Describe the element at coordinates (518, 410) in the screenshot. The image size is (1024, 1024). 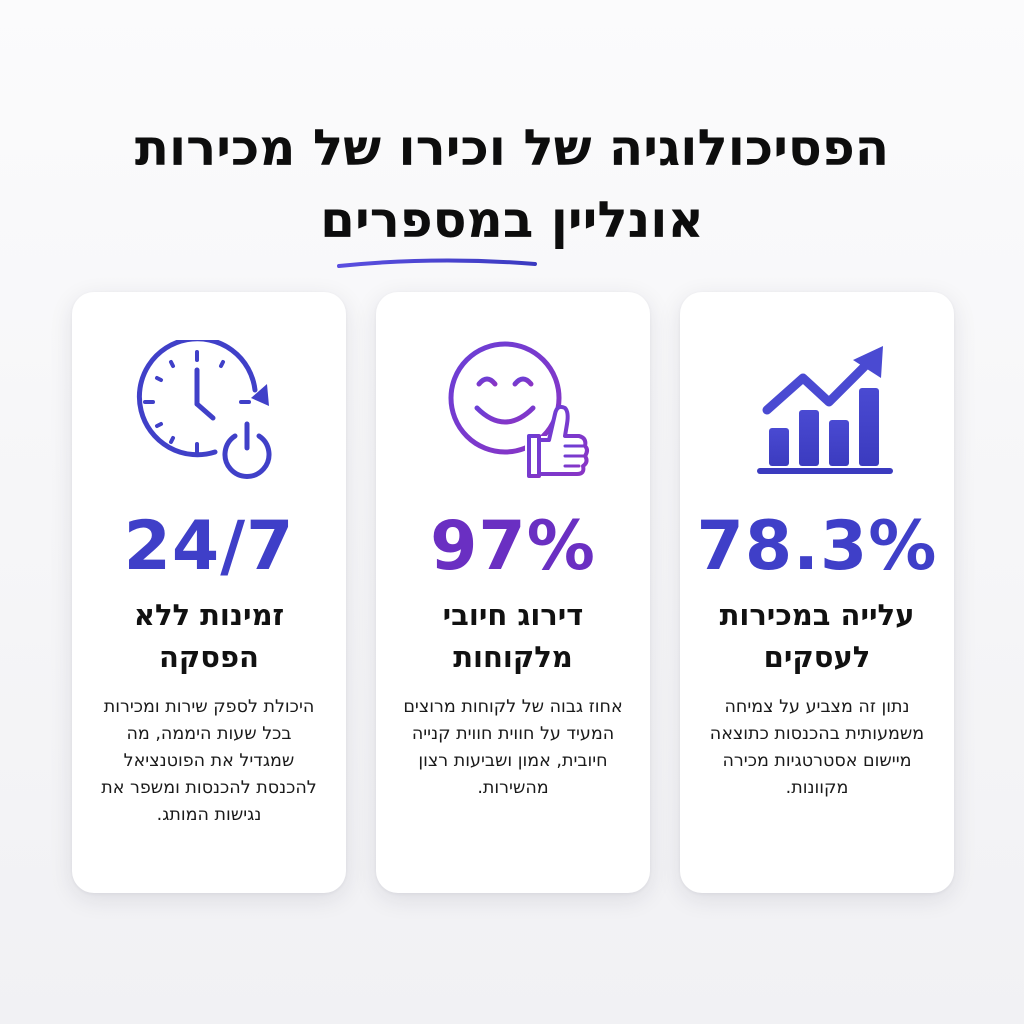
I see `smiley-thumbs-up-icon` at that location.